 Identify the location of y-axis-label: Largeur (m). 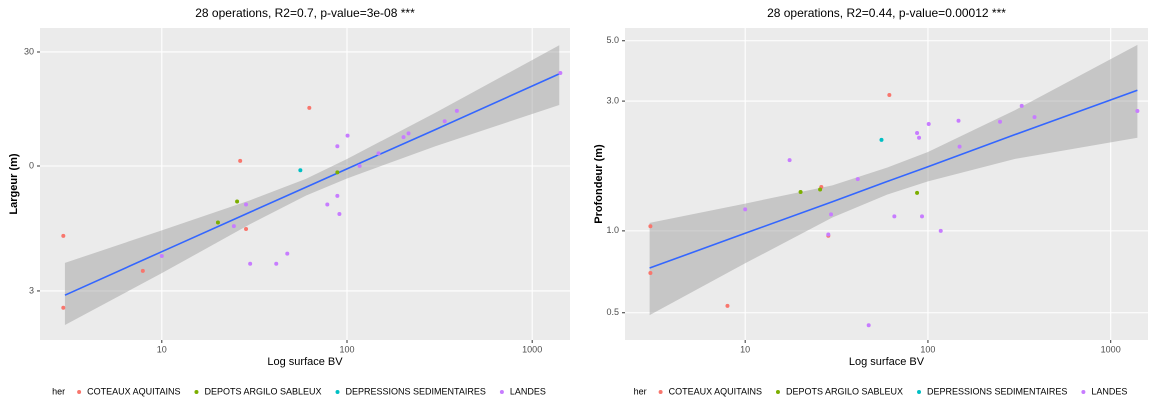
(14, 183).